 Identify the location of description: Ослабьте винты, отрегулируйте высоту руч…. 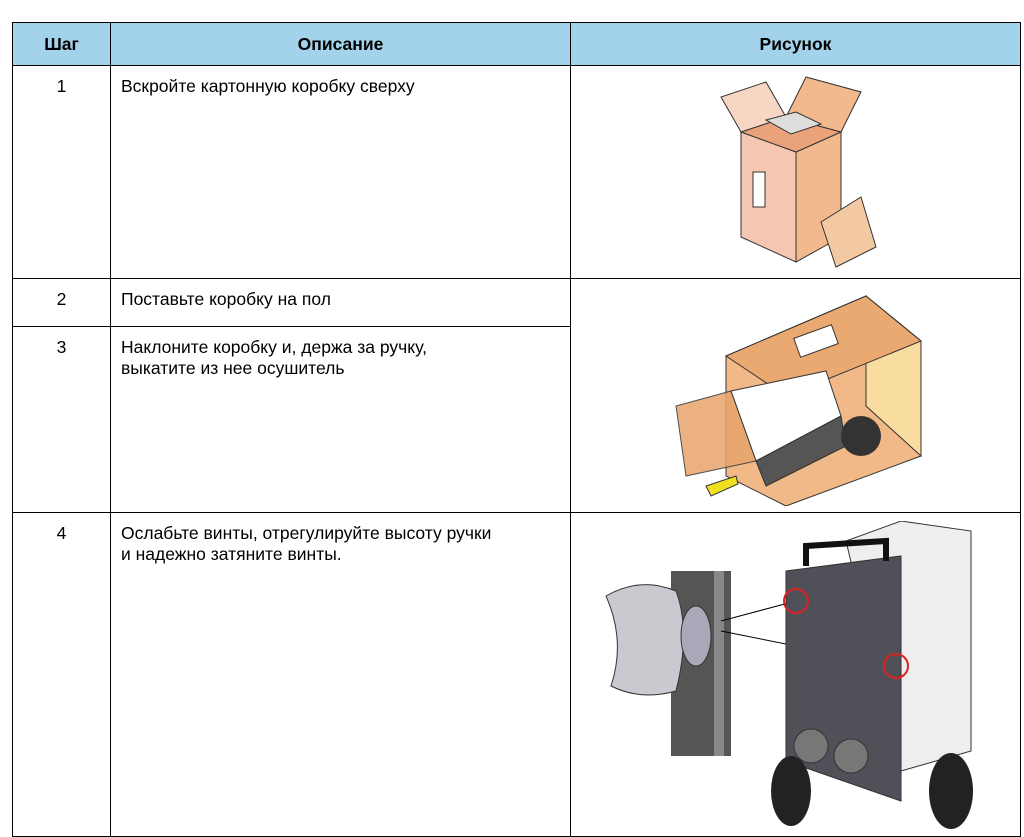
(306, 543).